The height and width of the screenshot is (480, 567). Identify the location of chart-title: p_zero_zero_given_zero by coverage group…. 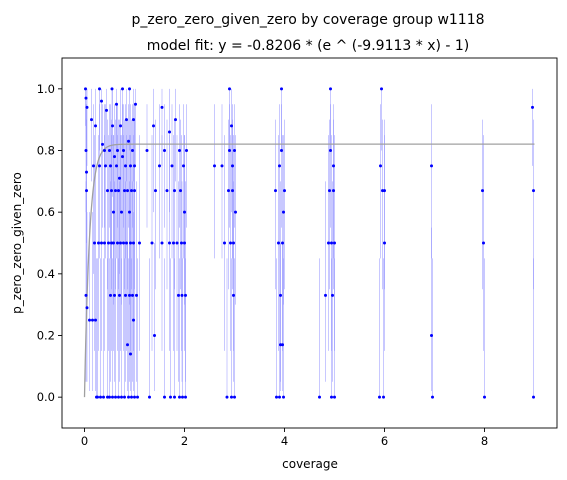
(307, 20).